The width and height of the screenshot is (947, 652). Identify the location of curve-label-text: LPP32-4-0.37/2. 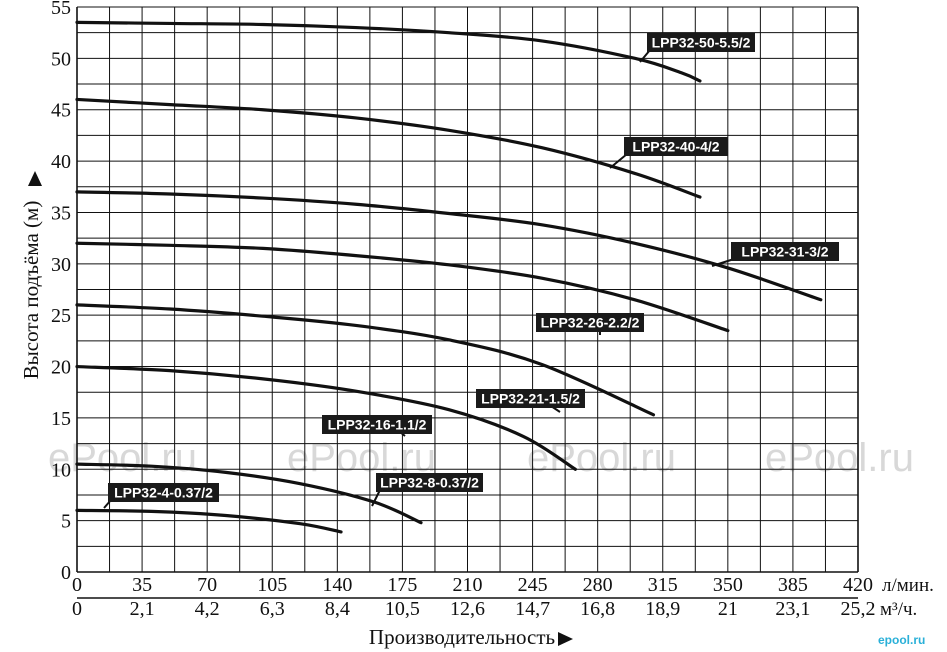
(163, 493).